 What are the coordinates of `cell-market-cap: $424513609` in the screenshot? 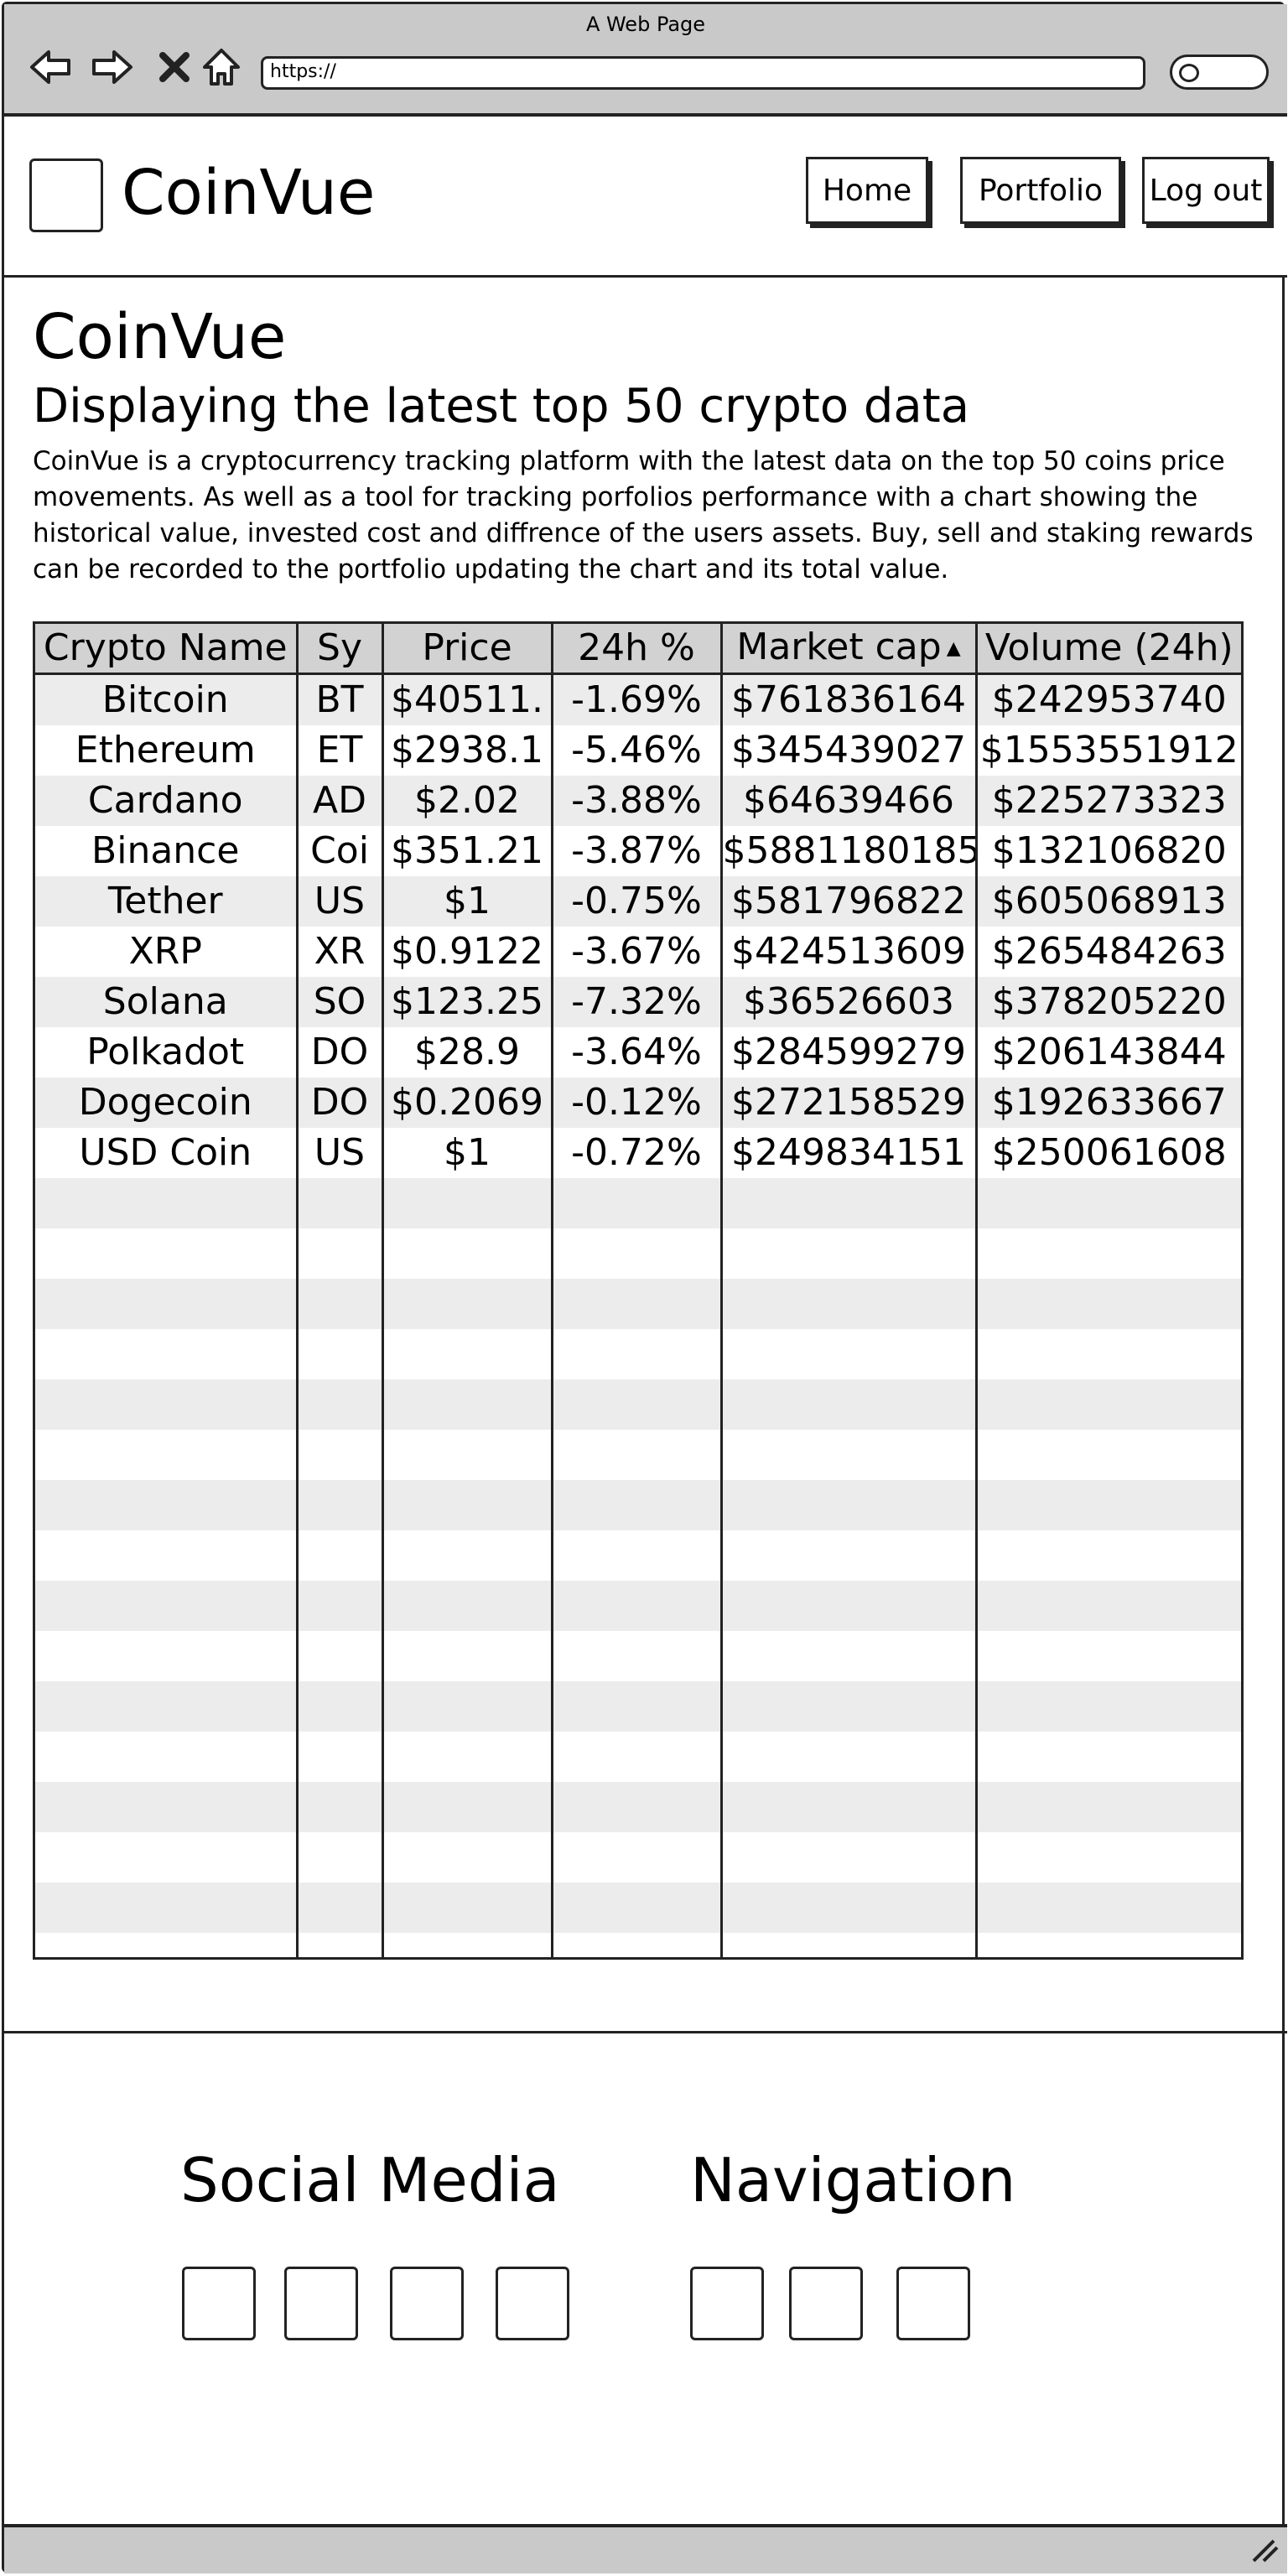 It's located at (847, 952).